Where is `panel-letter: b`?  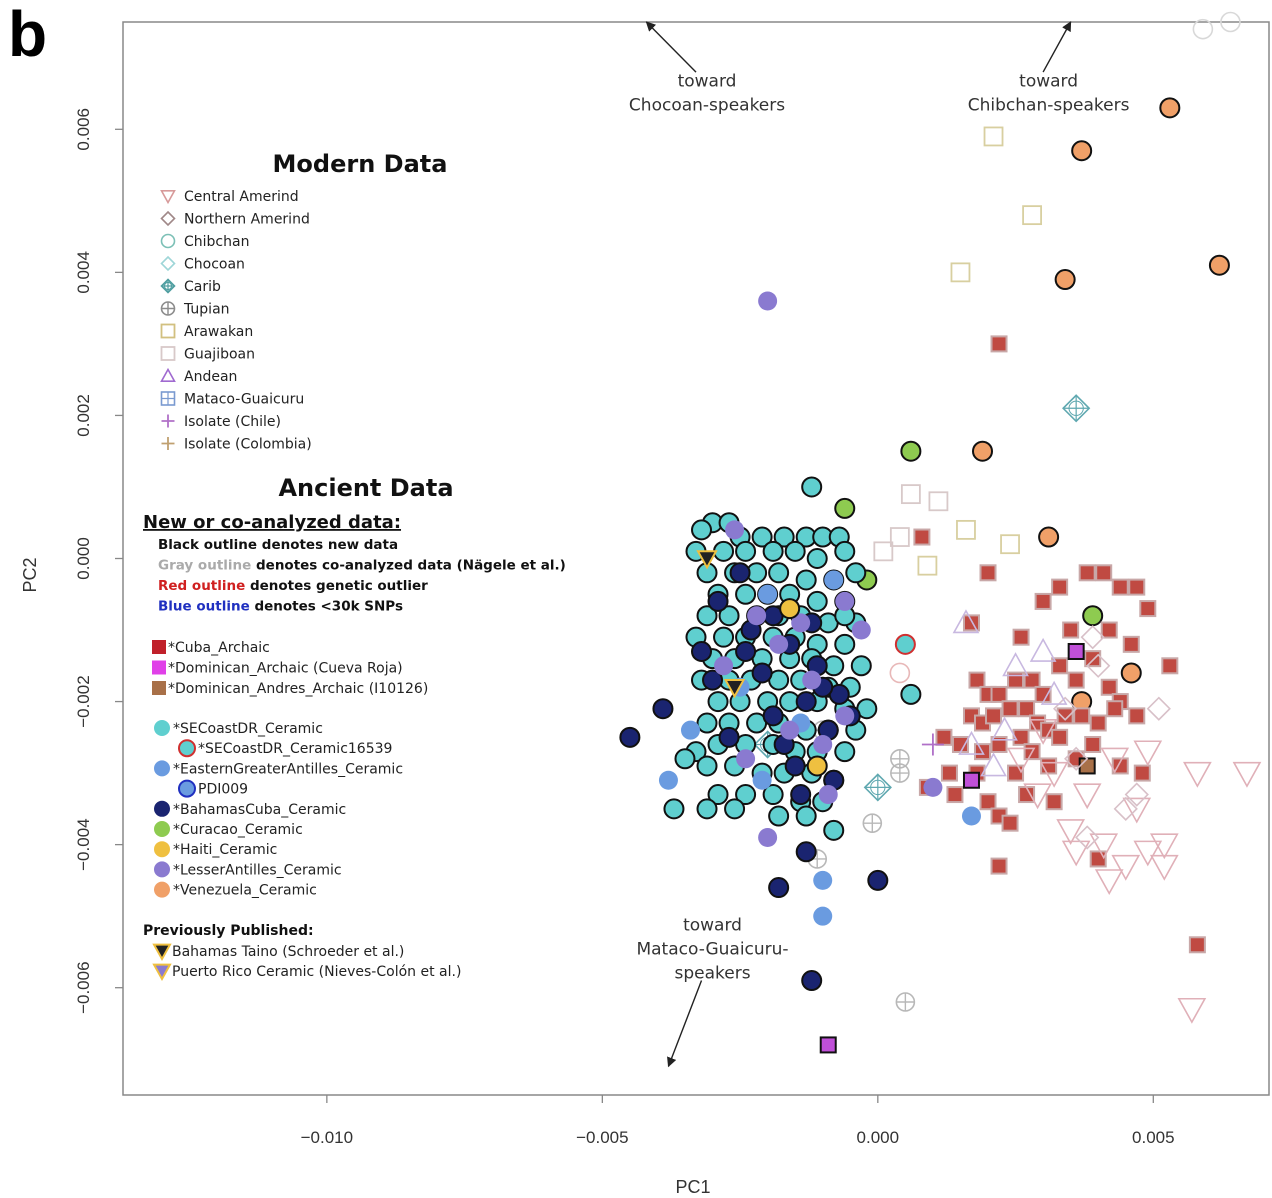 panel-letter: b is located at coordinates (27, 35).